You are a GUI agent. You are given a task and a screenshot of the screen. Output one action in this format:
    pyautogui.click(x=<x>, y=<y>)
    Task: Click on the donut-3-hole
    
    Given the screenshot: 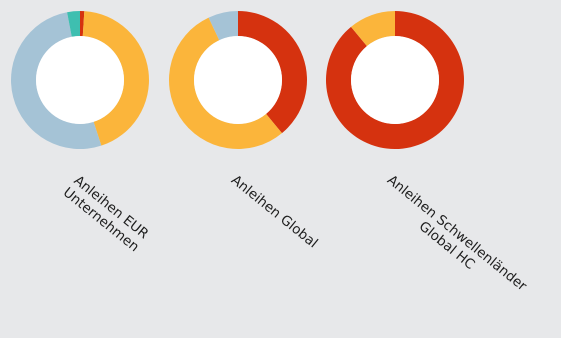 What is the action you would take?
    pyautogui.click(x=395, y=80)
    